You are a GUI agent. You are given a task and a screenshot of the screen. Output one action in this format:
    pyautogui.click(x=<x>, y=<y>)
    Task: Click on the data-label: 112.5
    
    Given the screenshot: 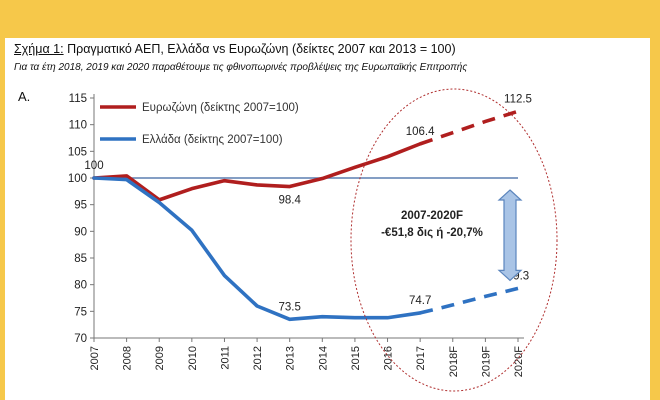 What is the action you would take?
    pyautogui.click(x=518, y=99)
    